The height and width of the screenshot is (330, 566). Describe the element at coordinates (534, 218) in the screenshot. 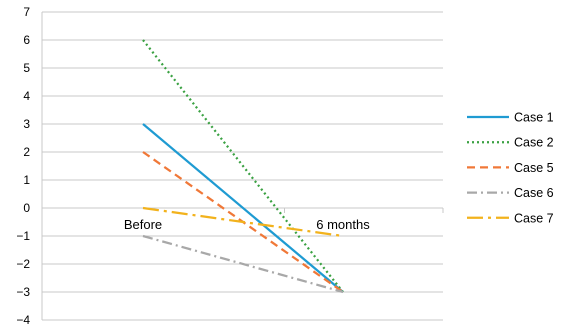

I see `legend-label: Case 7` at that location.